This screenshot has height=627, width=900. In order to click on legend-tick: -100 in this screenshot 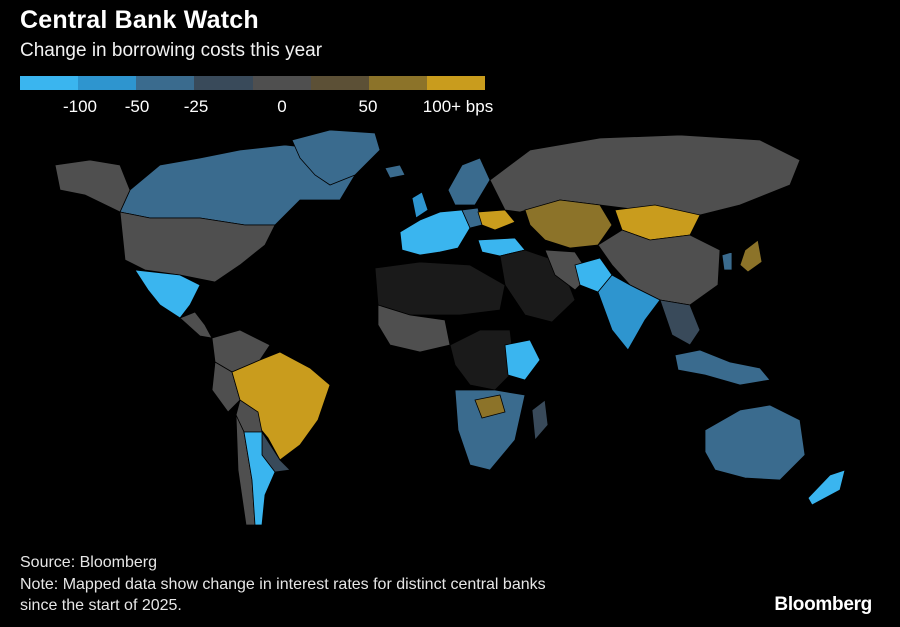, I will do `click(80, 106)`.